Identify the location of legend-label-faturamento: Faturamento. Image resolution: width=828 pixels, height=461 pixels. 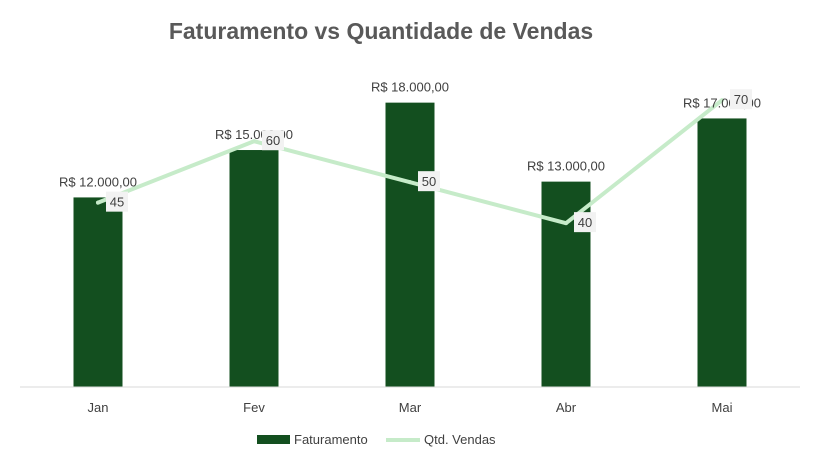
(331, 439).